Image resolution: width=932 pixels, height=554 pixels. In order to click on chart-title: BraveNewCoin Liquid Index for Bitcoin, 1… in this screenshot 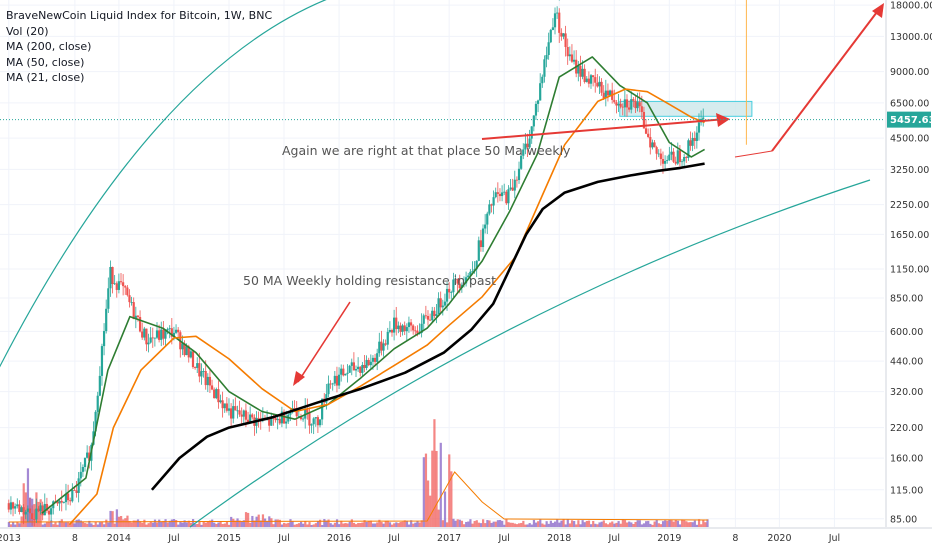, I will do `click(139, 15)`.